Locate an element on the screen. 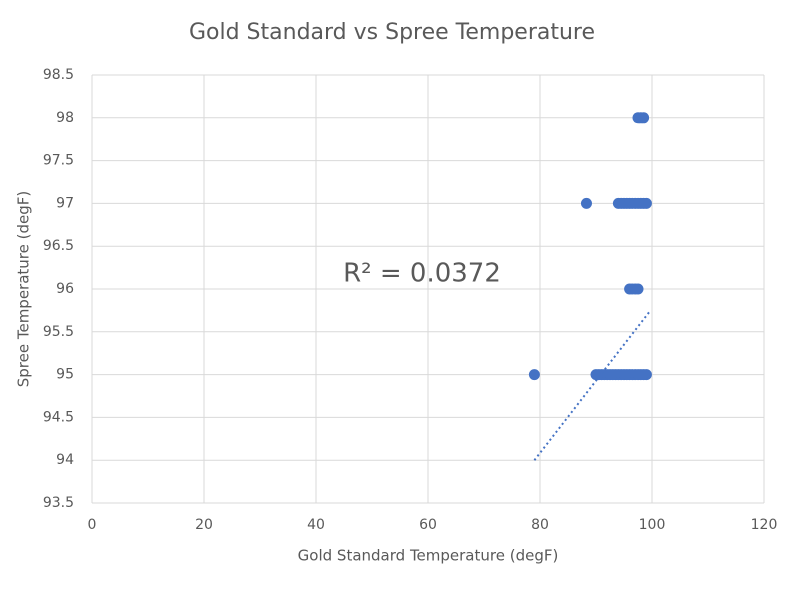 This screenshot has width=800, height=592. r-squared: R² = 0.0372 is located at coordinates (422, 274).